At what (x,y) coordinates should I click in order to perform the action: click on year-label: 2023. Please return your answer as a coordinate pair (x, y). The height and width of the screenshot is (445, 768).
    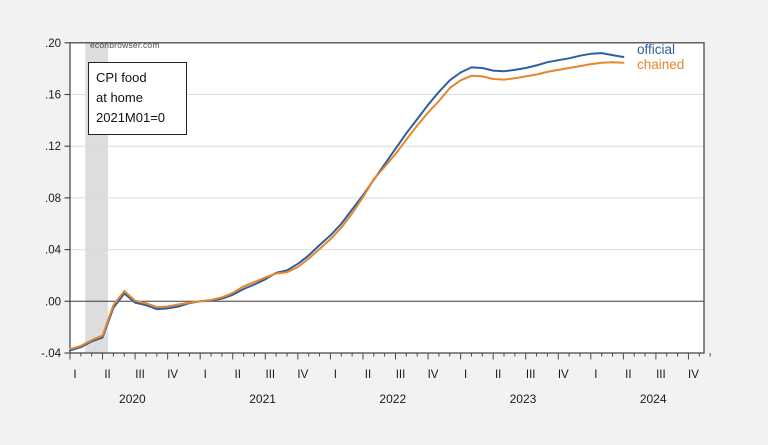
    Looking at the image, I should click on (523, 399).